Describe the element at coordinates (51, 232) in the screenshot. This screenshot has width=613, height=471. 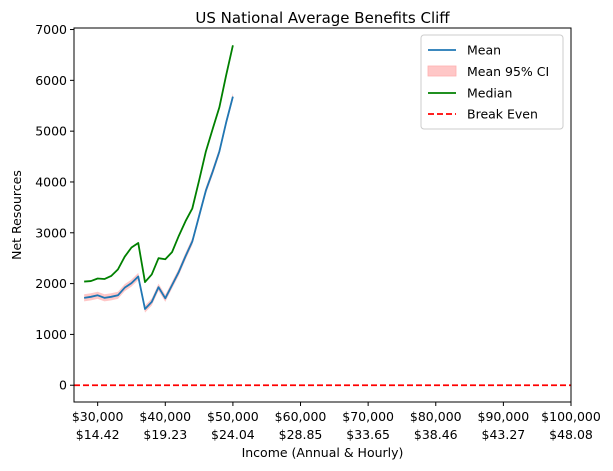
I see `y-tick-label: 3000` at that location.